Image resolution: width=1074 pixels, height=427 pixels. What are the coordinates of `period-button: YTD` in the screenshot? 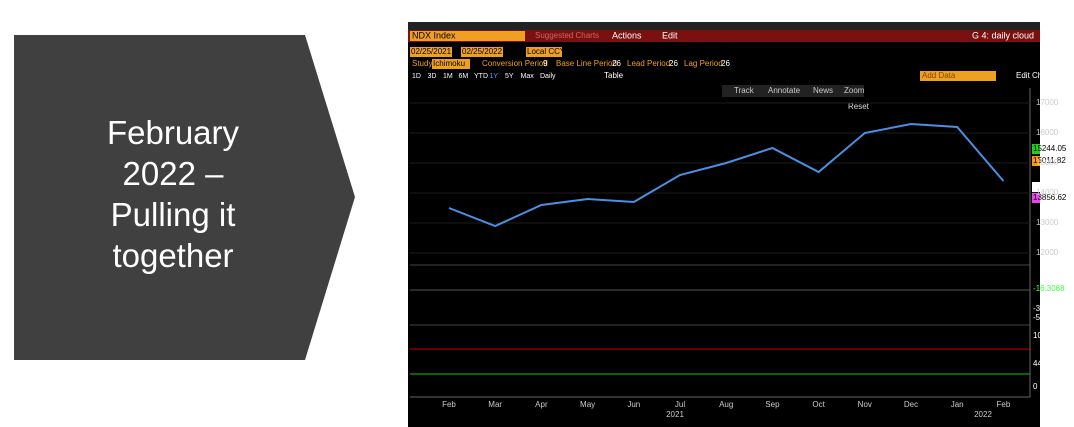 It's located at (481, 76).